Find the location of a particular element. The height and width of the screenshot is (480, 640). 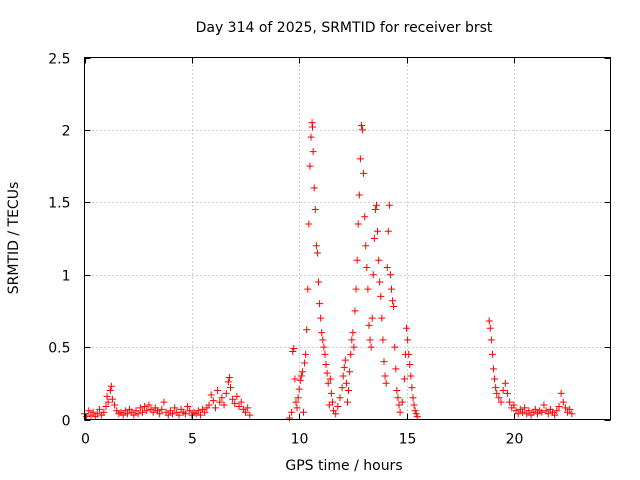

y-tick-labels: 0 0.5 1 1.5 2 2.5 is located at coordinates (59, 241).